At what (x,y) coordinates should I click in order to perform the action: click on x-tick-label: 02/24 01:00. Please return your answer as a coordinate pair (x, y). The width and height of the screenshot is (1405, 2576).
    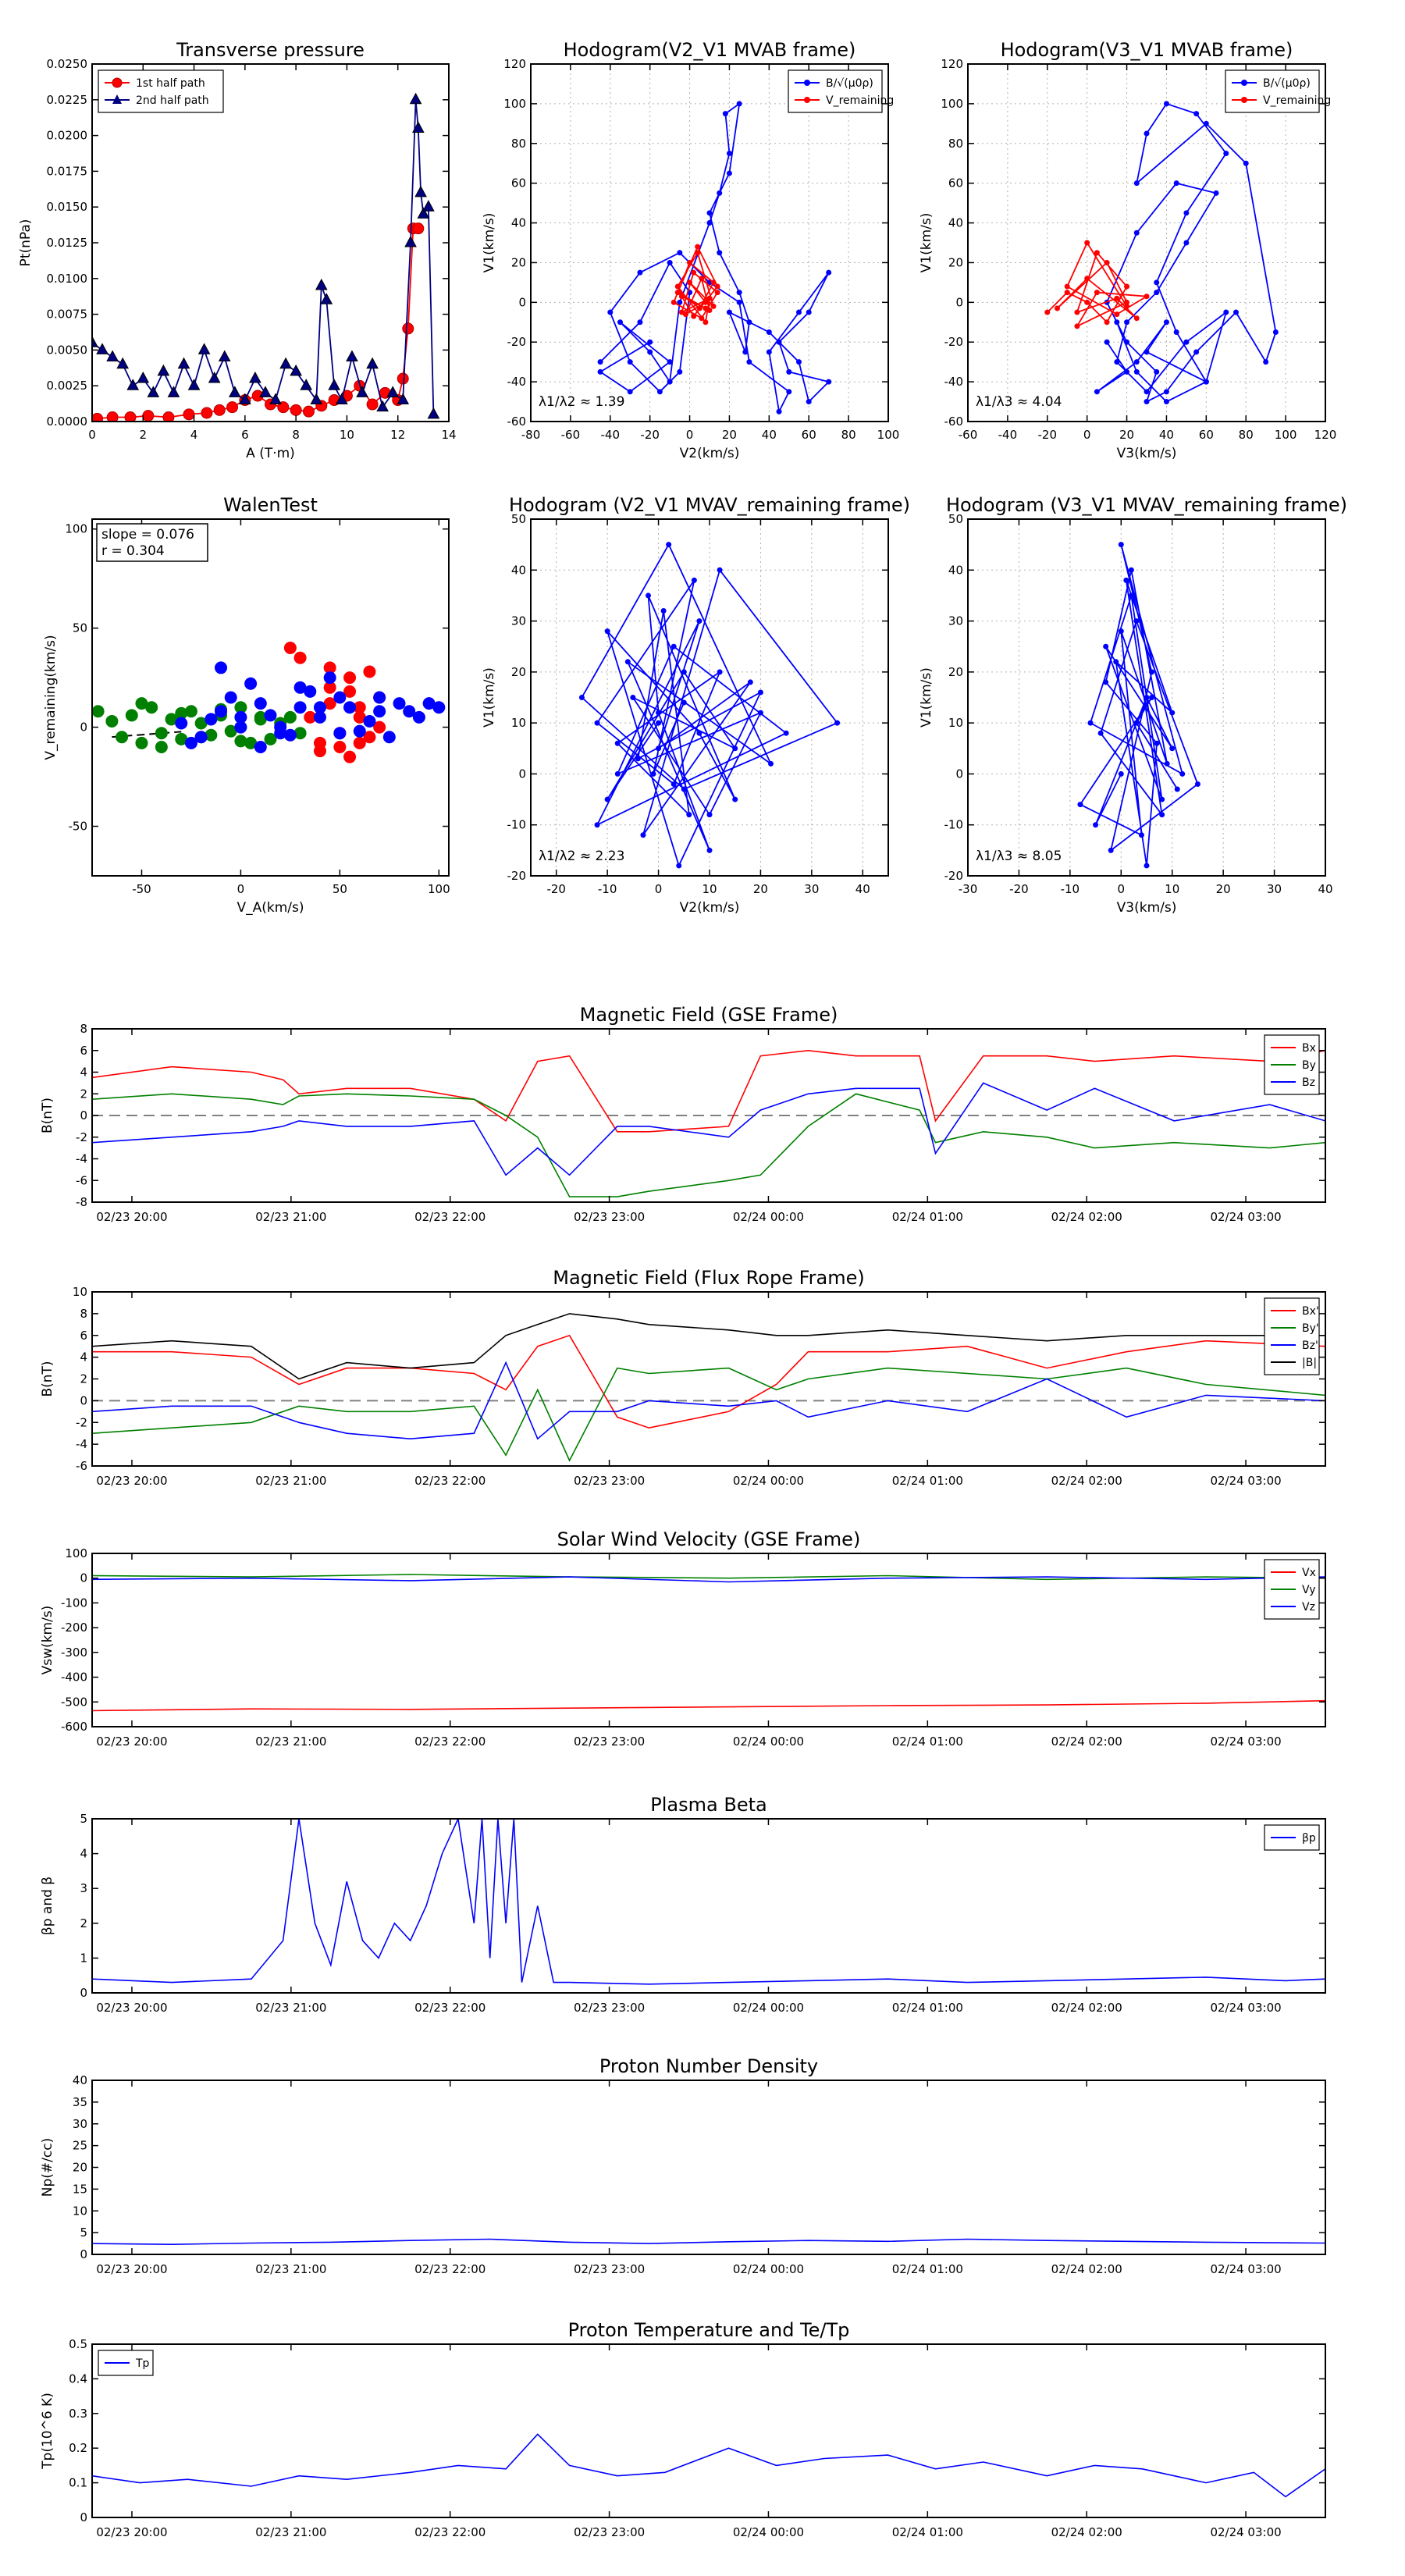
    Looking at the image, I should click on (928, 2532).